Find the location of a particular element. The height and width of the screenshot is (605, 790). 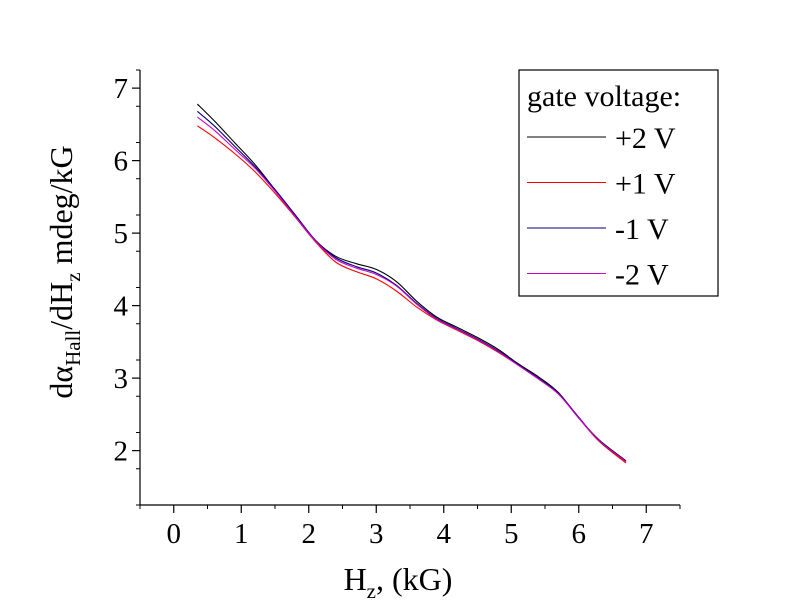

legend-label: +1 V is located at coordinates (645, 184).